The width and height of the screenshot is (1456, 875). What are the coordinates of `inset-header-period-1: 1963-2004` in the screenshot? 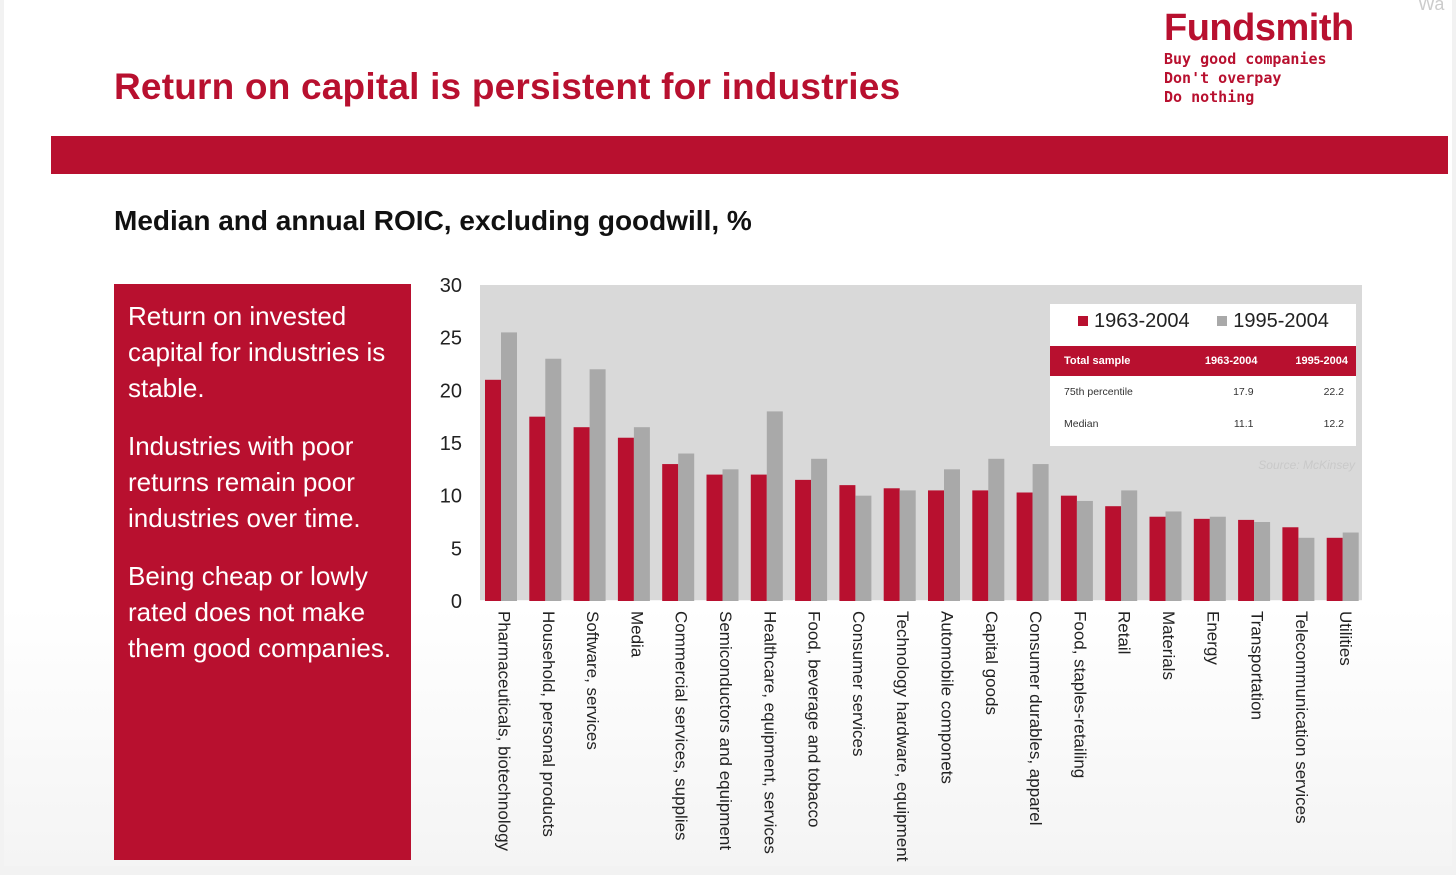 It's located at (1220, 361).